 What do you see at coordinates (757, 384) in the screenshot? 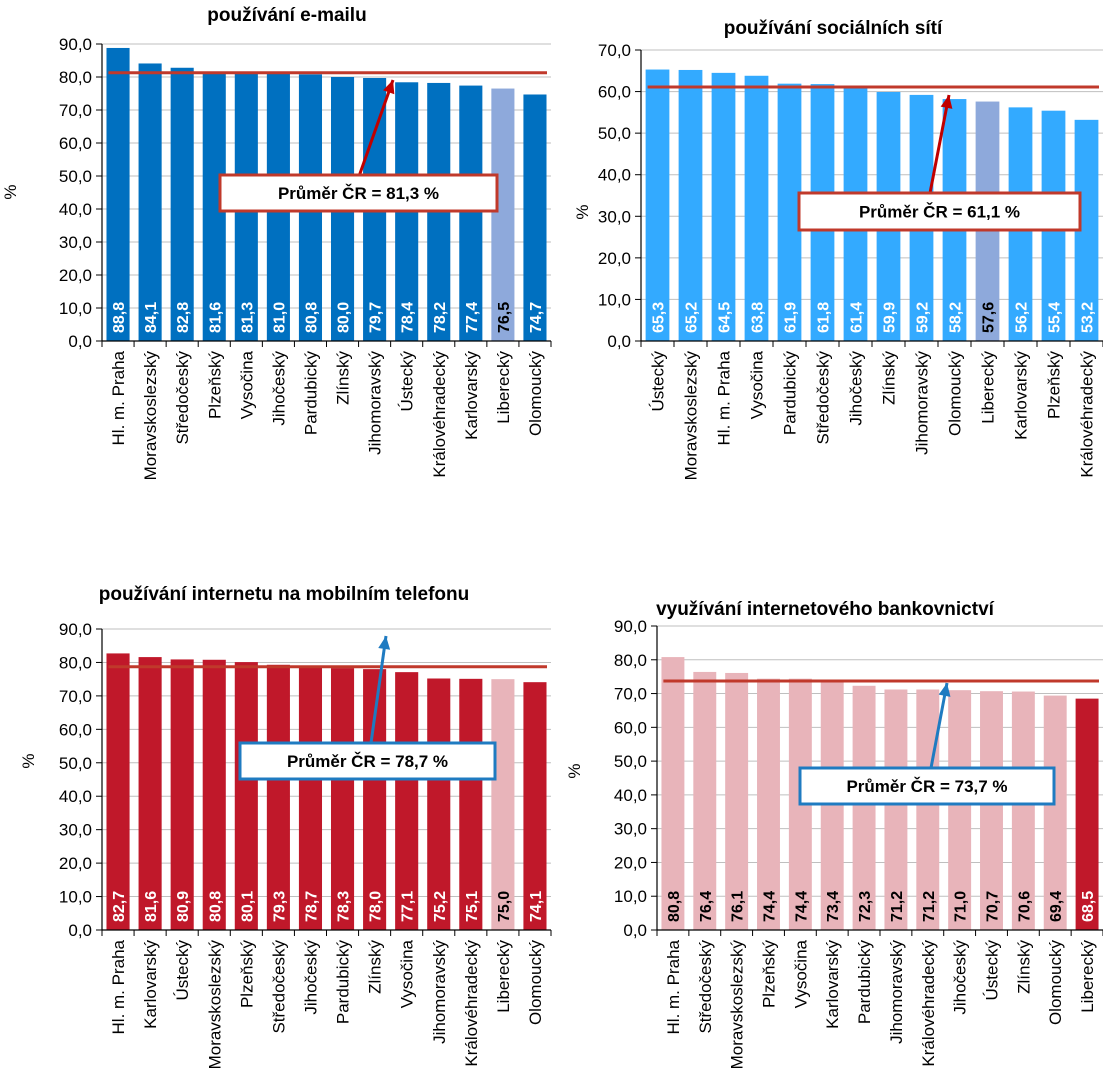
I see `category-label: Vysočina` at bounding box center [757, 384].